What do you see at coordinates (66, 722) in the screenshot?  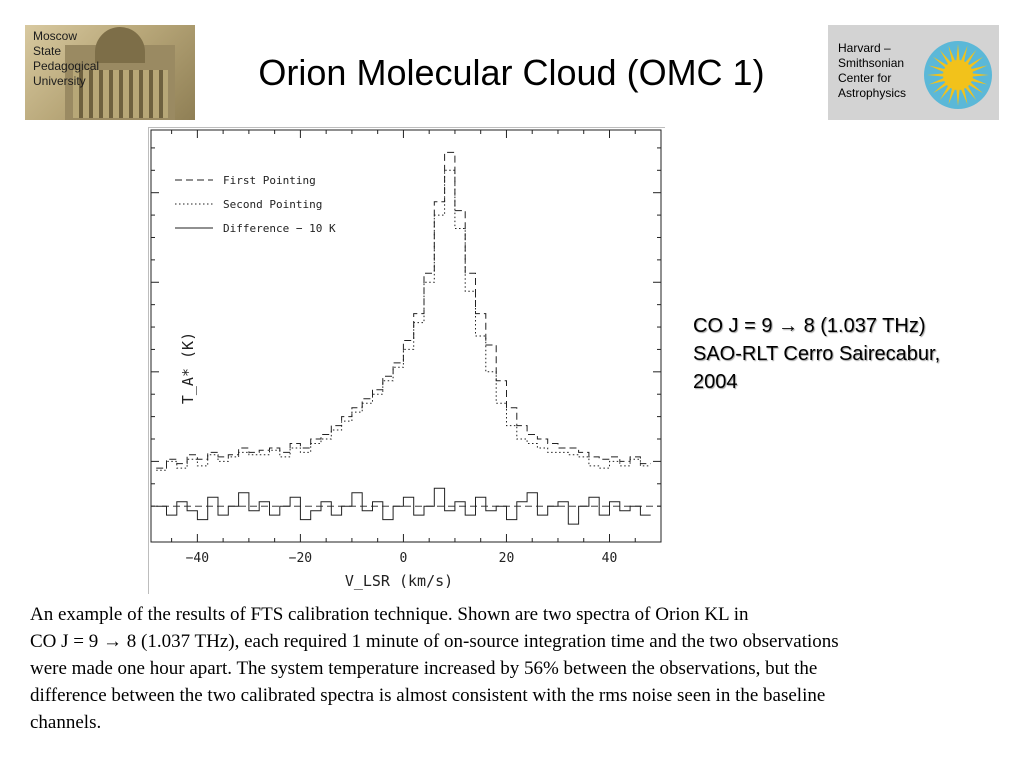 I see `caption-line: channels.` at bounding box center [66, 722].